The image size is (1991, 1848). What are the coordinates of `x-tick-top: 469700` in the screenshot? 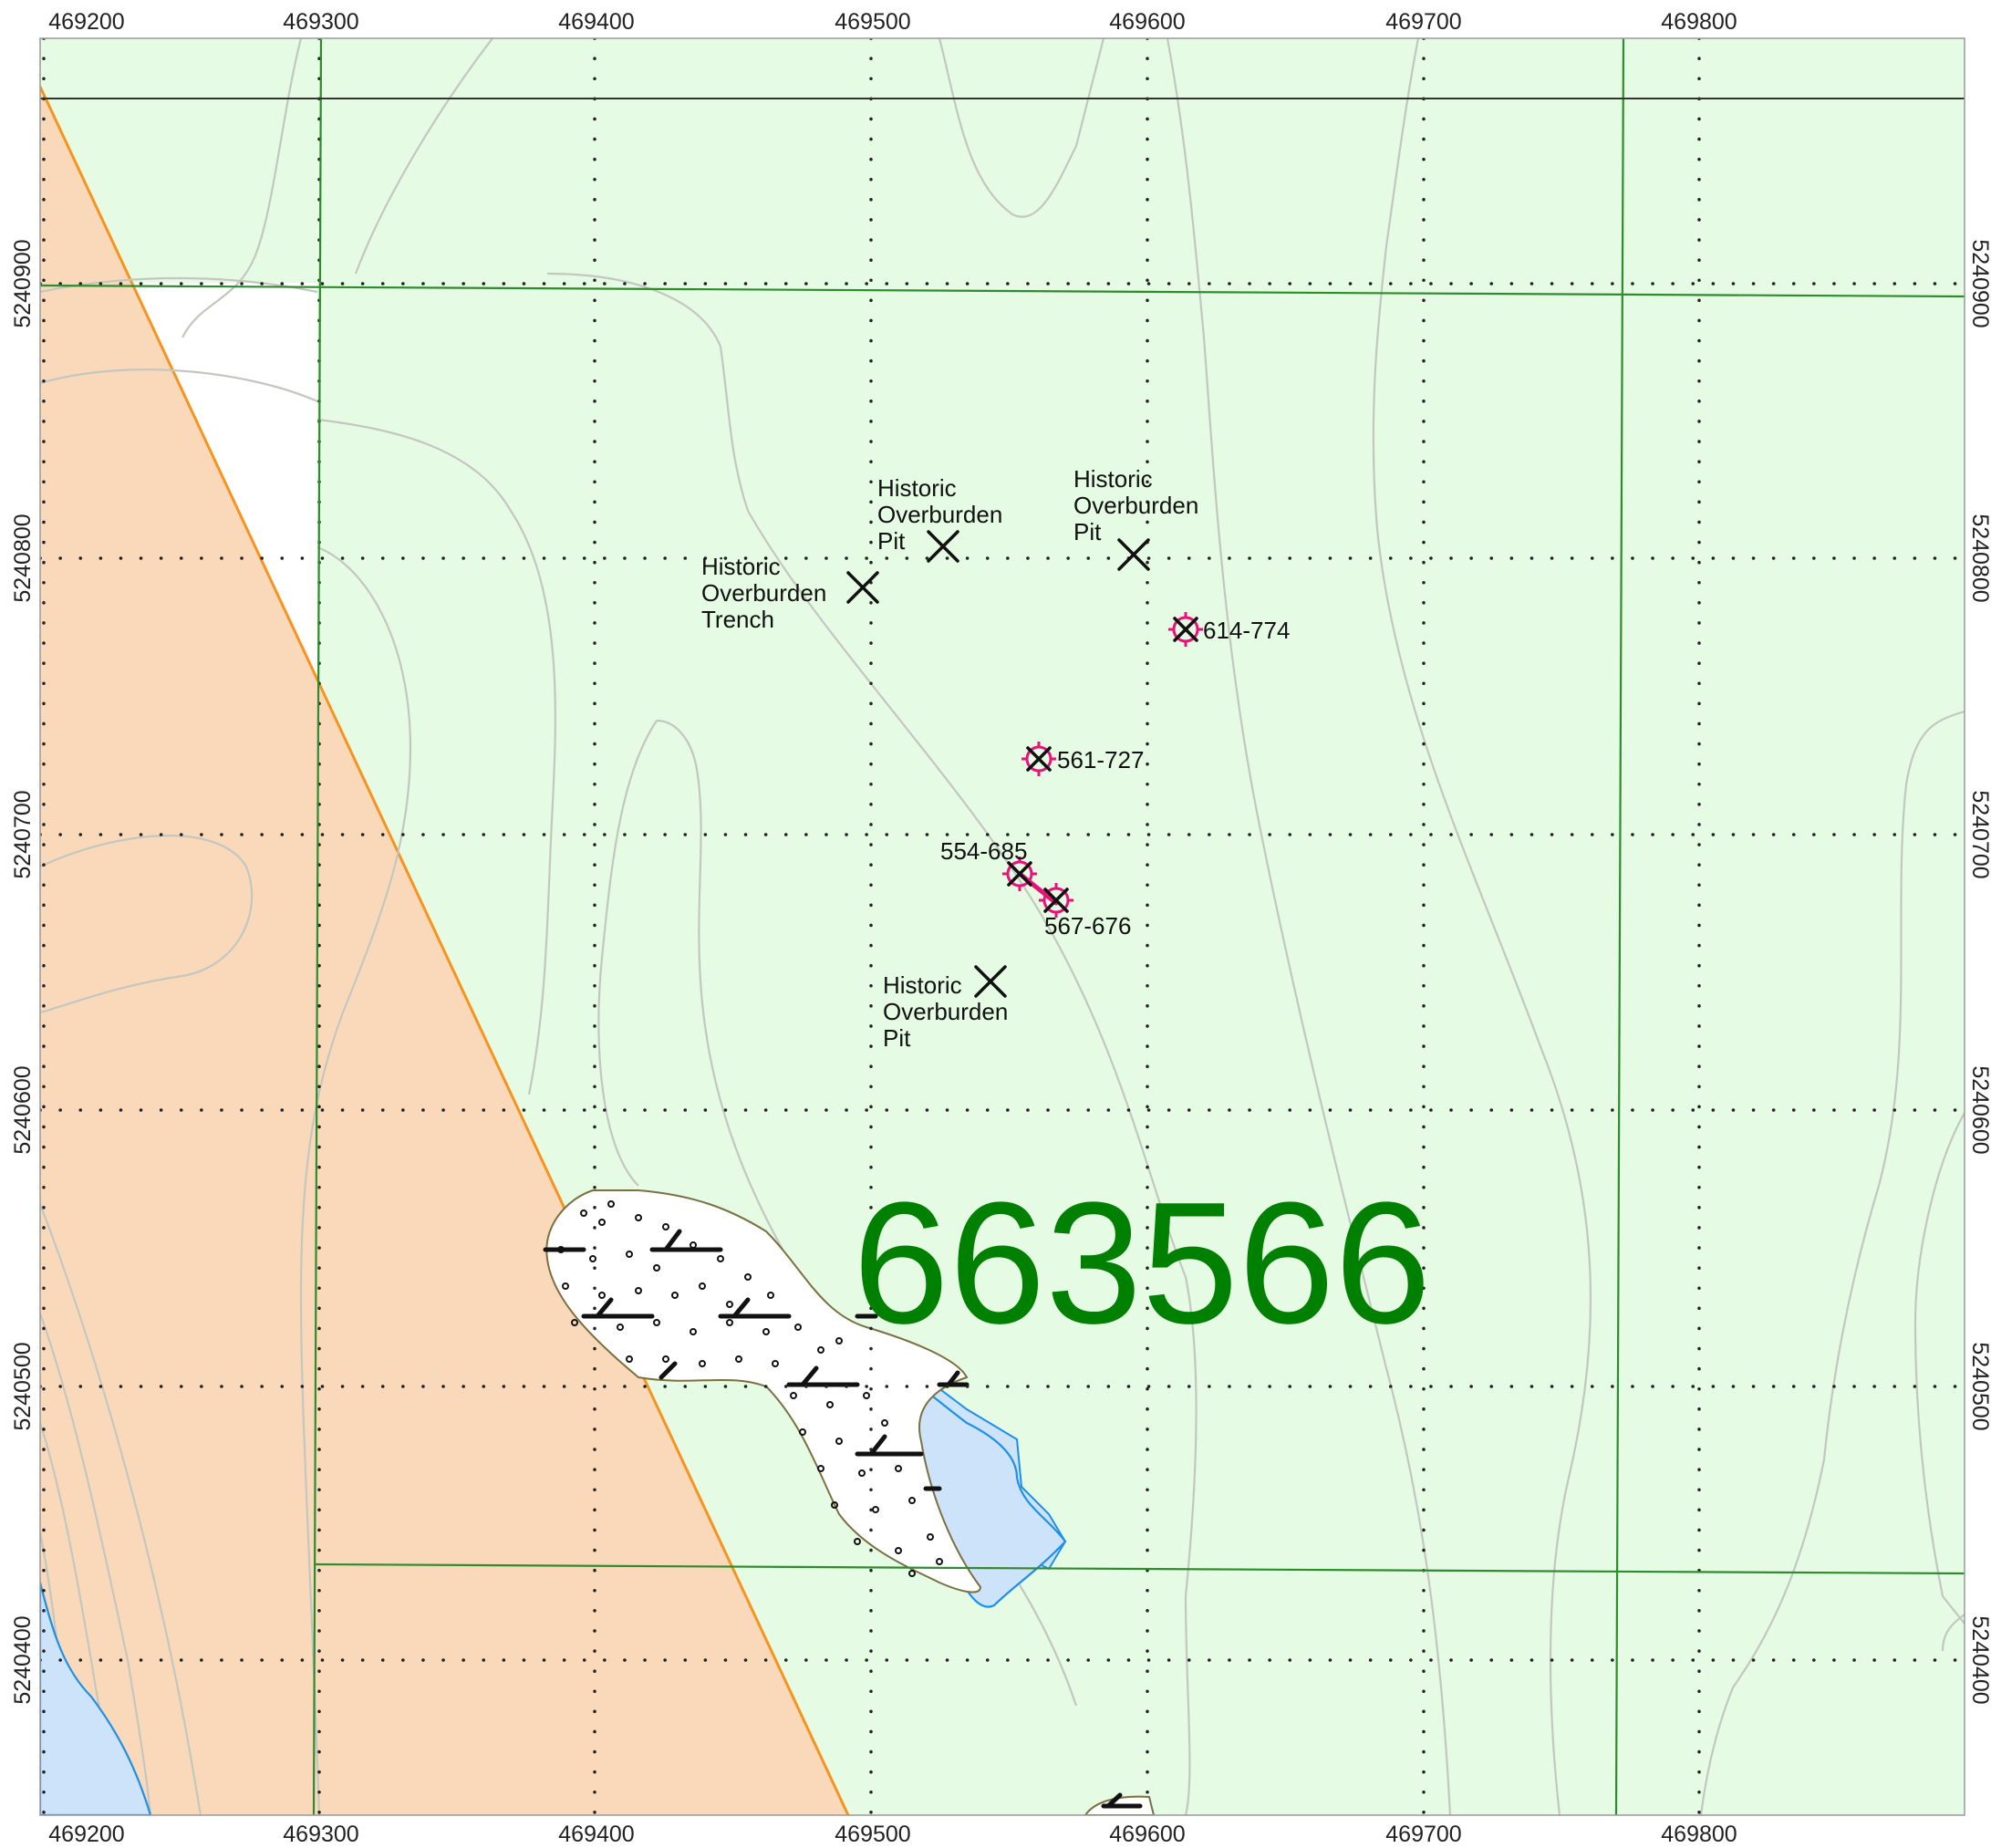 It's located at (1423, 22).